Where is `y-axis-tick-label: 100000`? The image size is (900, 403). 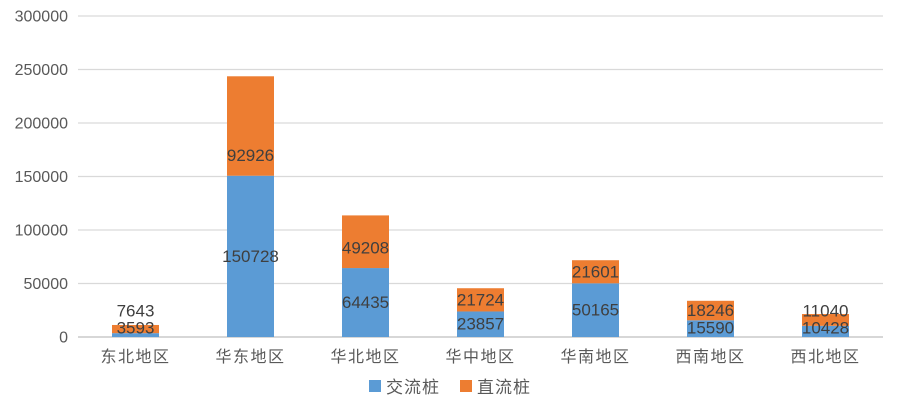
y-axis-tick-label: 100000 is located at coordinates (41, 231).